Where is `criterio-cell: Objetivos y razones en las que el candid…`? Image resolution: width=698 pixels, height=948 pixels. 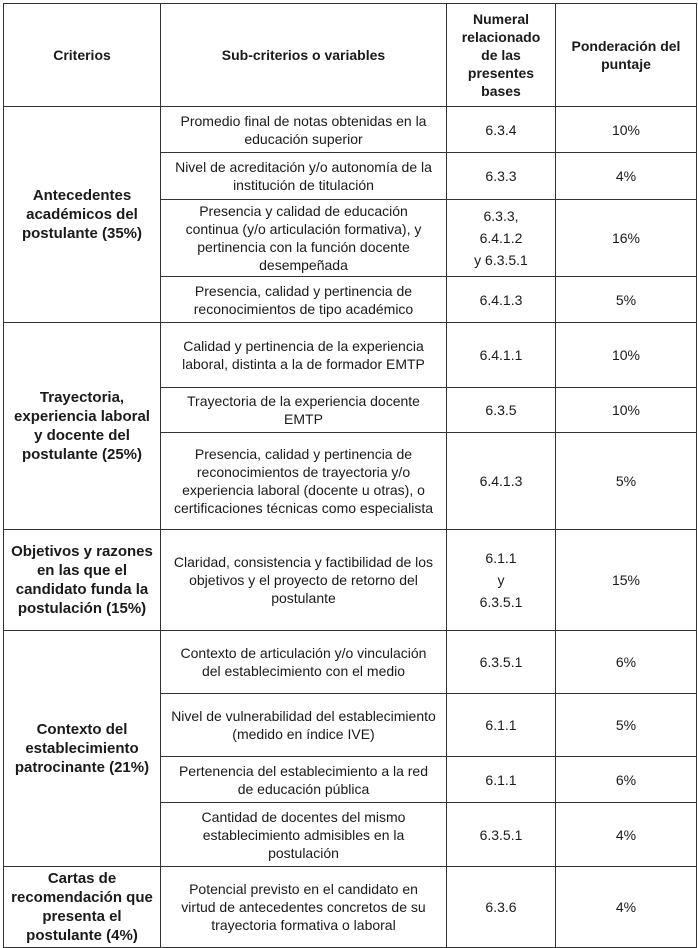
criterio-cell: Objetivos y razones en las que el candid… is located at coordinates (82, 580).